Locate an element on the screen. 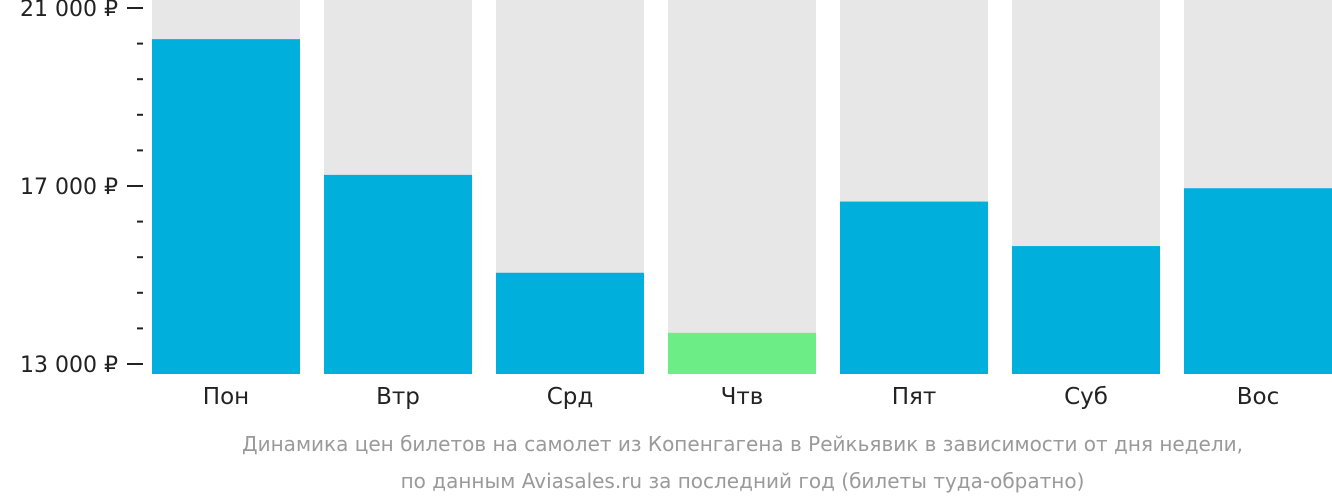 This screenshot has width=1332, height=502. y-axis: 21 000 ₽ 17 000 ₽ 13 000 ₽ is located at coordinates (81, 189).